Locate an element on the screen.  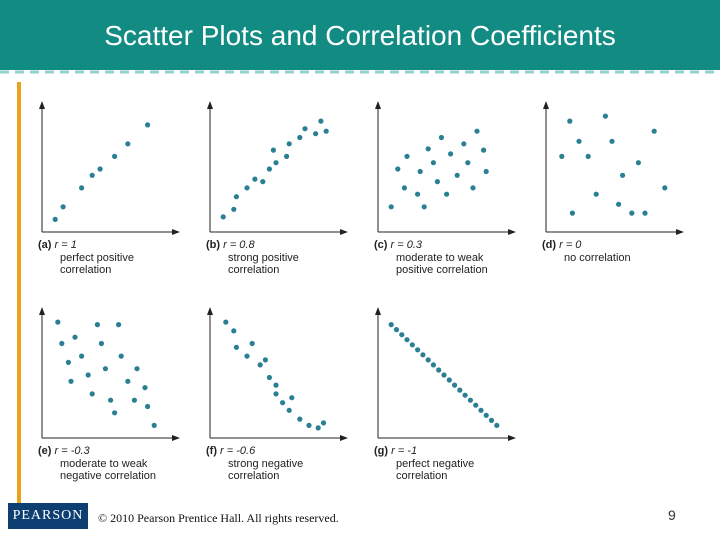
panel-description: positive correlation is located at coordinates (442, 270).